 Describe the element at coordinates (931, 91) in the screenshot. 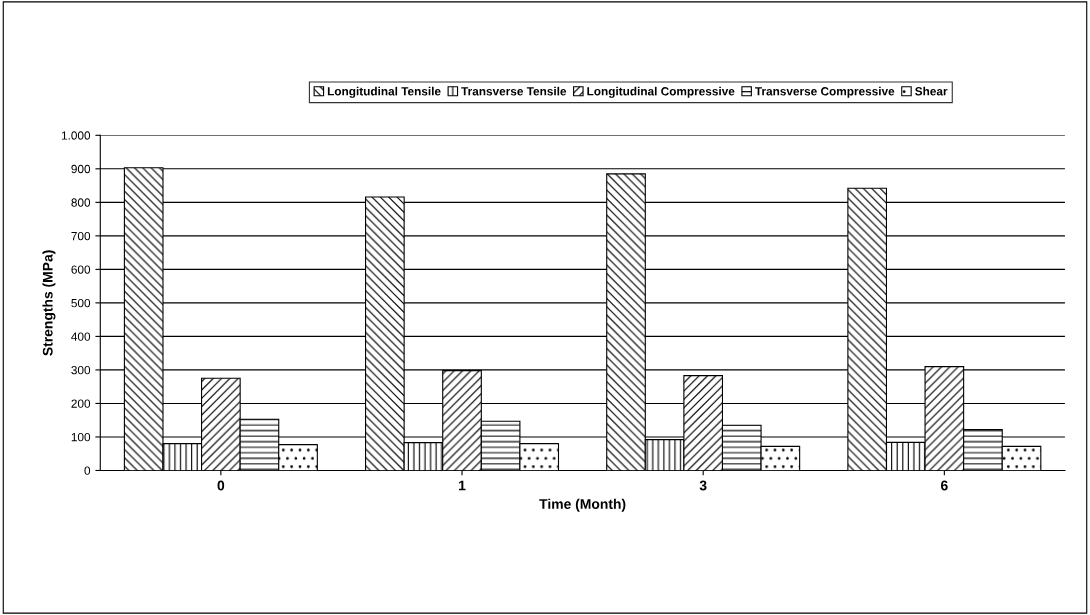

I see `legend-label: Shear` at that location.